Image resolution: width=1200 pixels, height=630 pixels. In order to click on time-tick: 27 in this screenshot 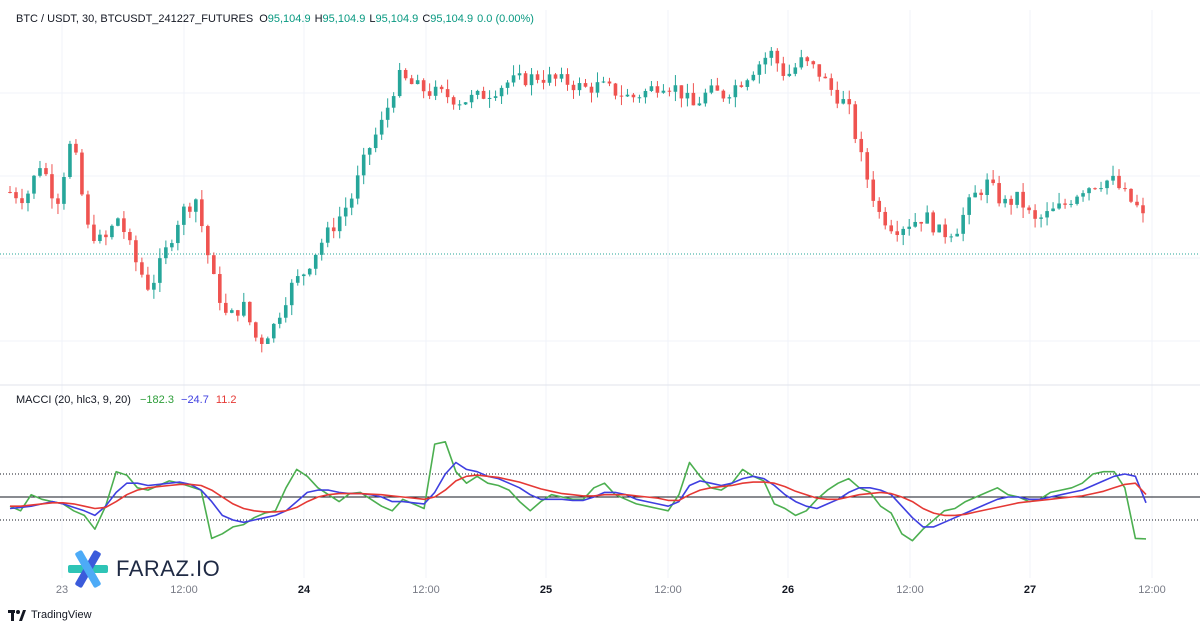, I will do `click(1030, 590)`.